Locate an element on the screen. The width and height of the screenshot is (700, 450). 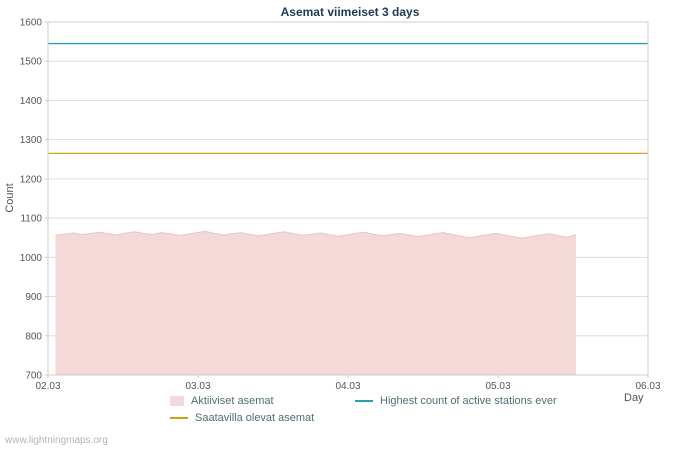
area-swatch-icon is located at coordinates (177, 401).